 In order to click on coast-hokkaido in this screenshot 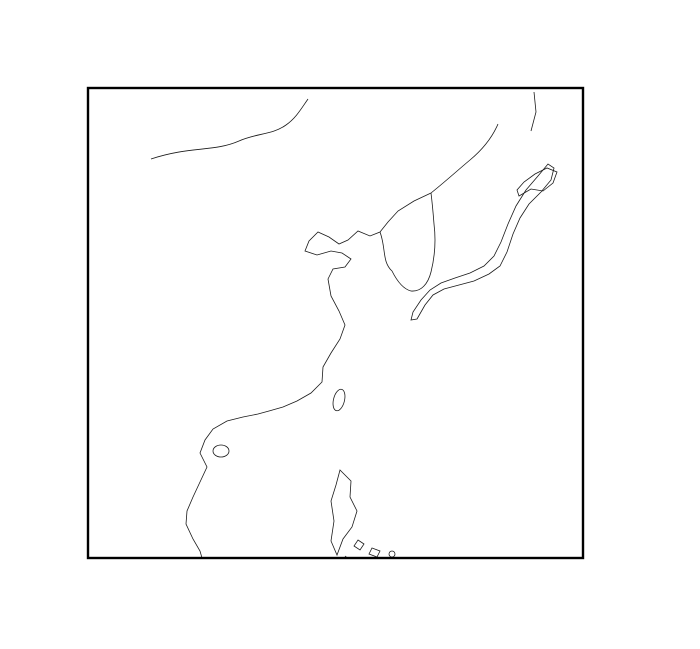, I will do `click(537, 182)`.